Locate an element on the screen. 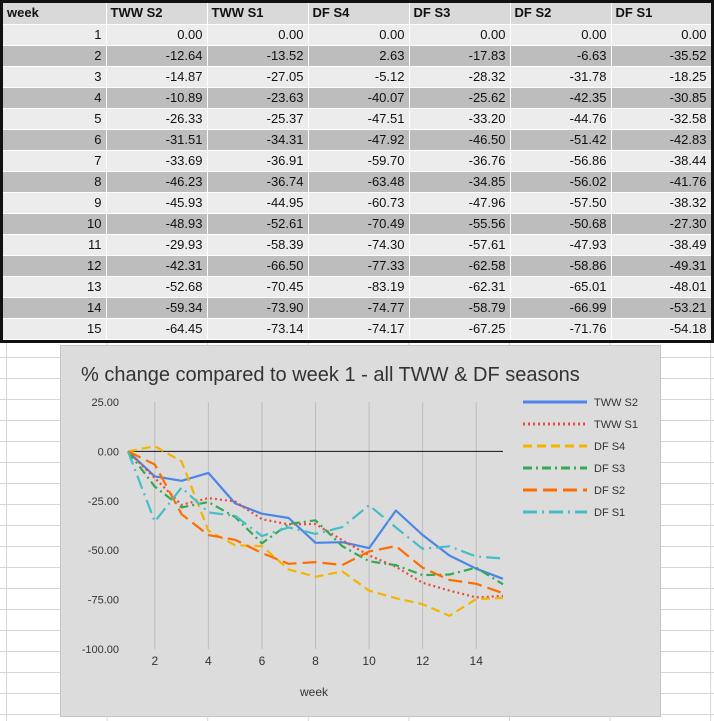  table-cell: -34.85 is located at coordinates (460, 182).